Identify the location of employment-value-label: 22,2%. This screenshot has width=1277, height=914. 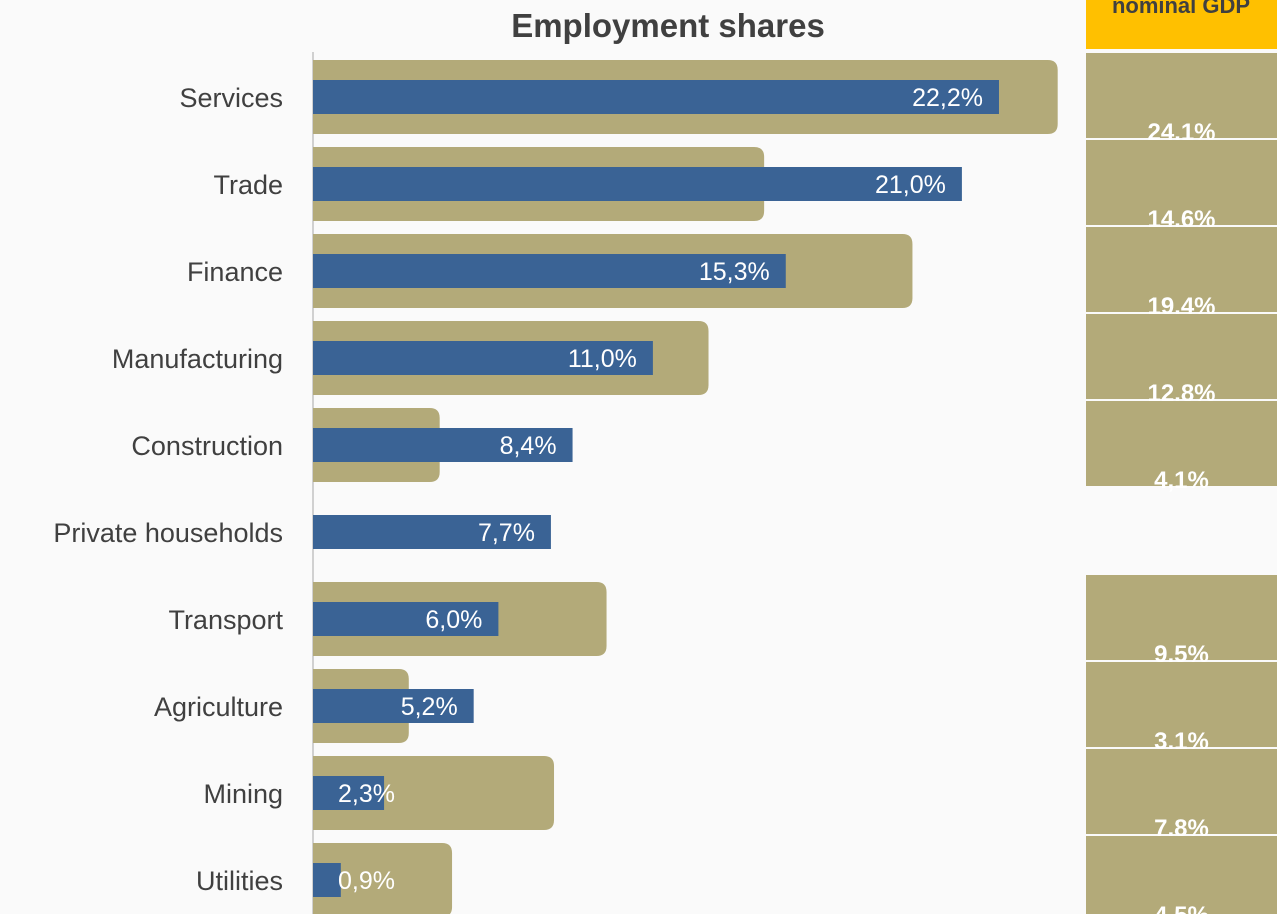
(947, 98).